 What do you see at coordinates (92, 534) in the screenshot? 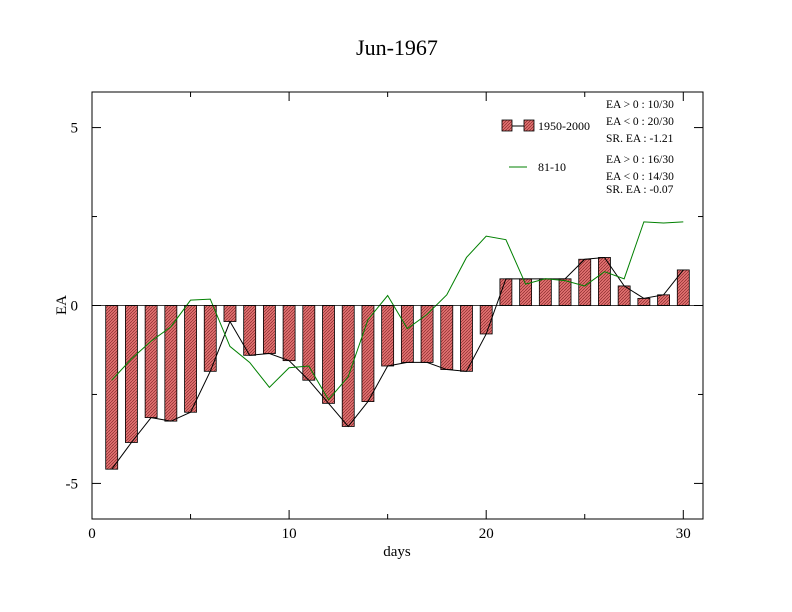
I see `x-tick-label: 0` at bounding box center [92, 534].